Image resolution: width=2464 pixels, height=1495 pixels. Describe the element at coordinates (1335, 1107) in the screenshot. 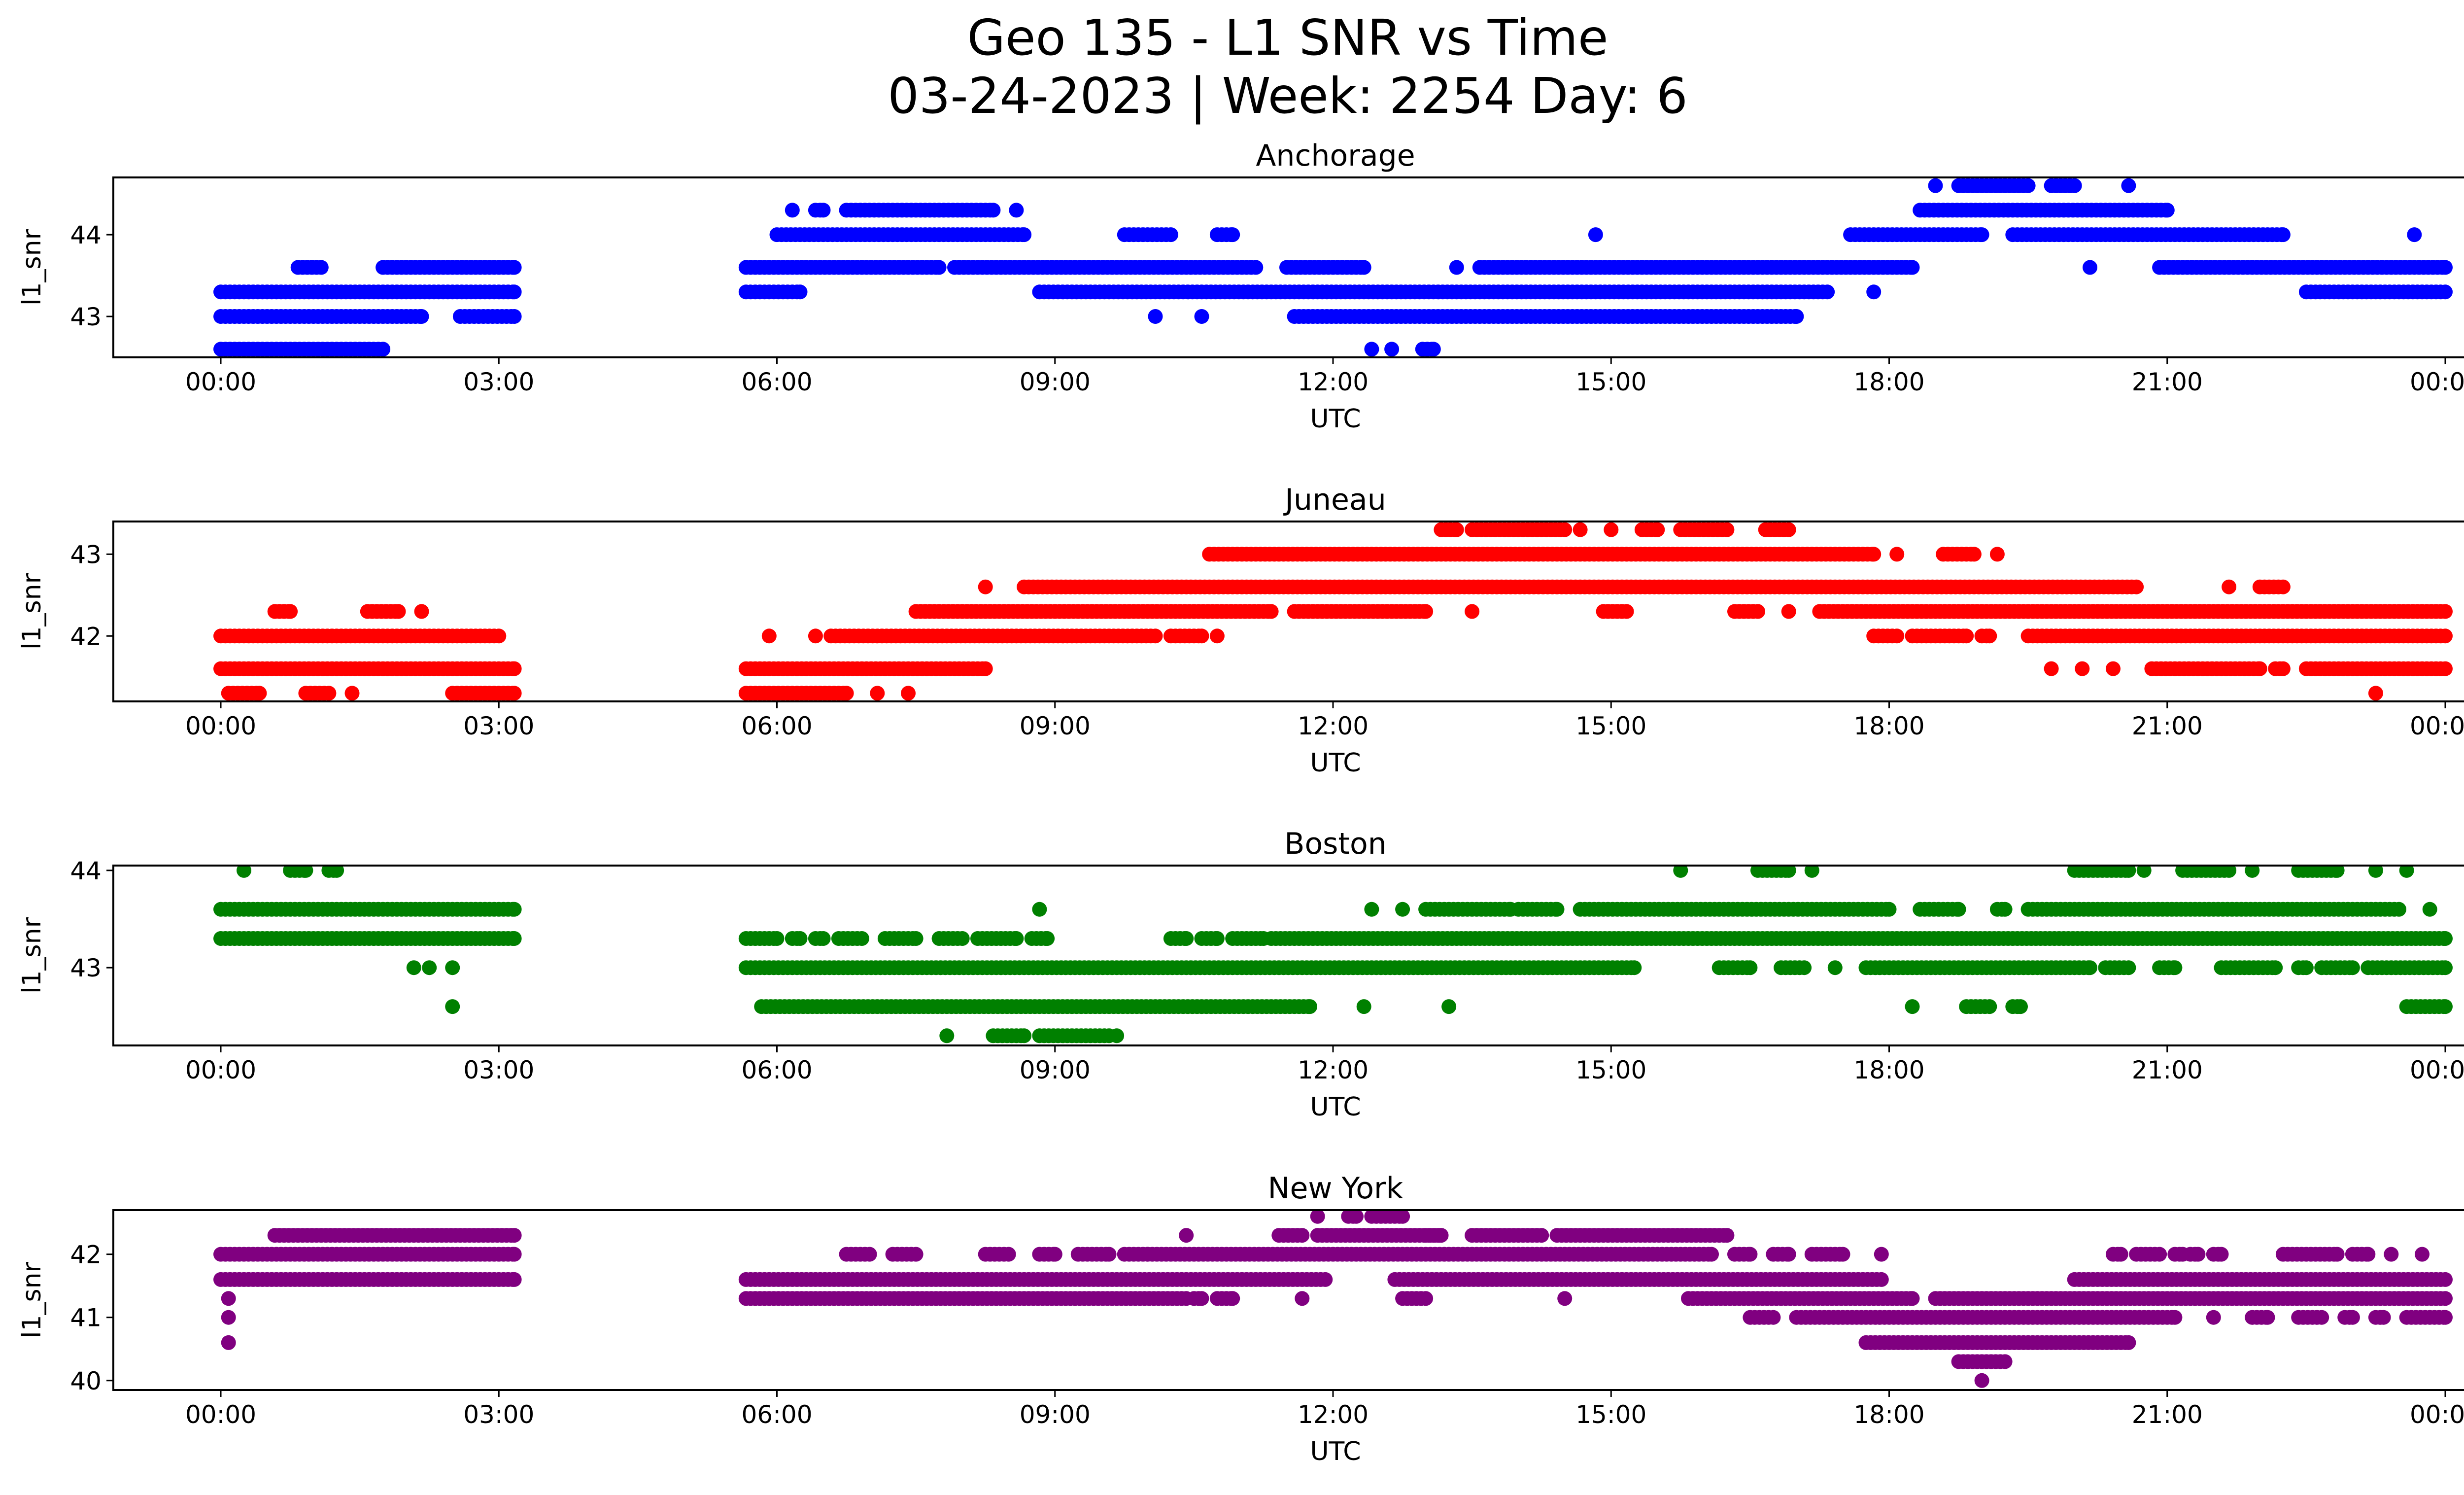

I see `x-axis-label-boston: UTC` at that location.